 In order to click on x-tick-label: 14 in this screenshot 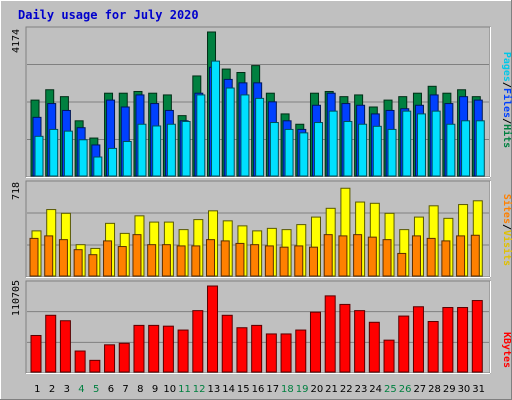, I will do `click(228, 389)`.